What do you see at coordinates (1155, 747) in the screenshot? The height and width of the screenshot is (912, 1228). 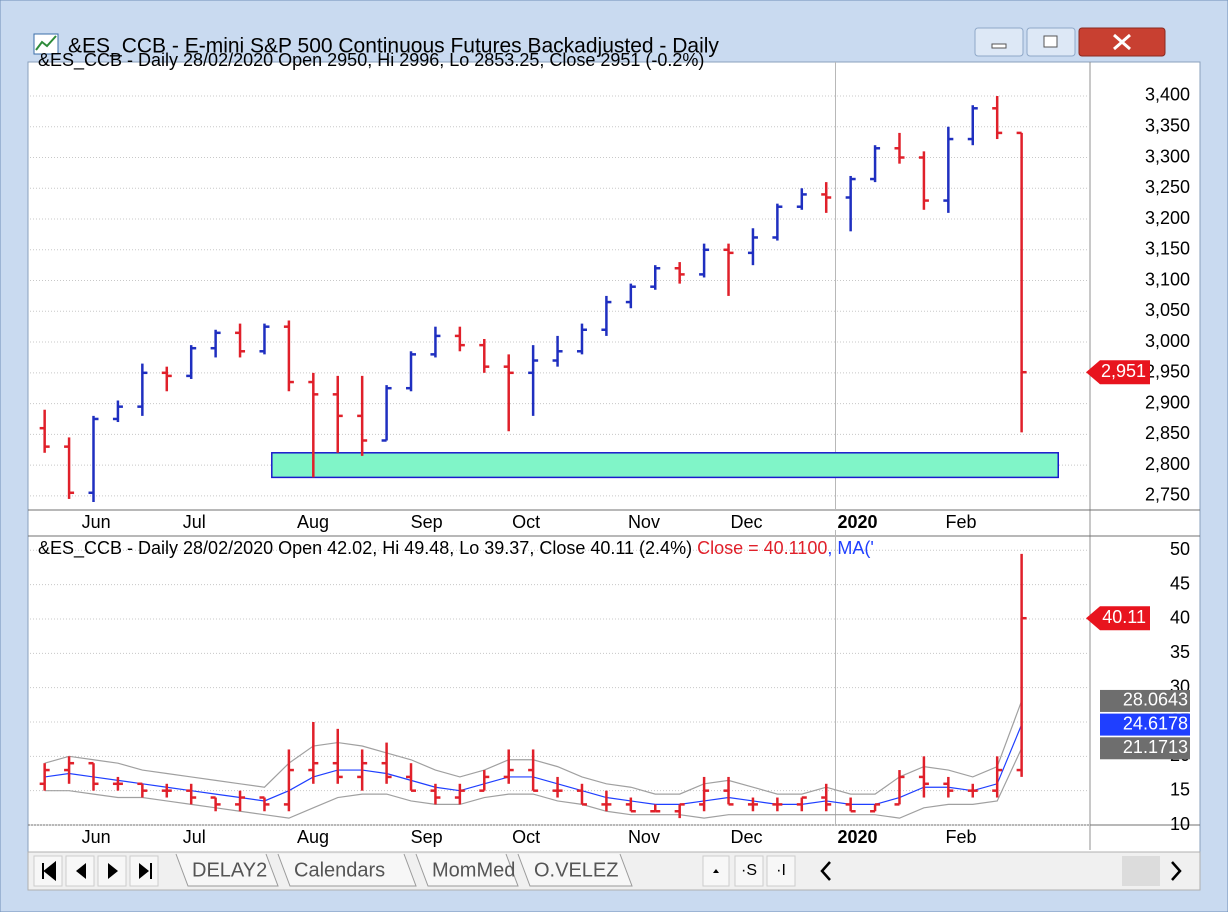 I see `band-label: 21.1713` at bounding box center [1155, 747].